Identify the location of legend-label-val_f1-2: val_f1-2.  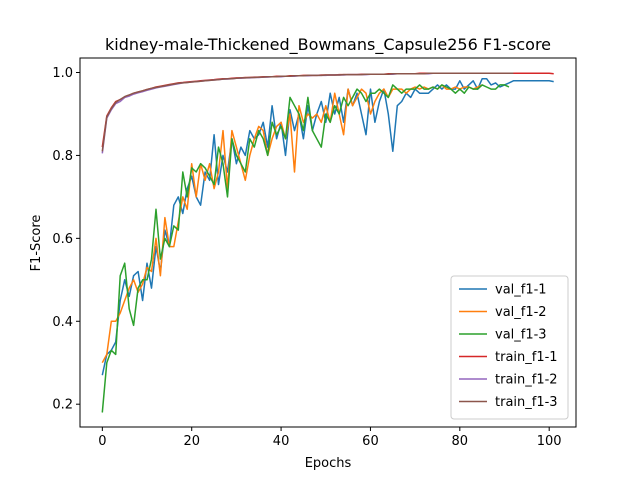
(521, 312).